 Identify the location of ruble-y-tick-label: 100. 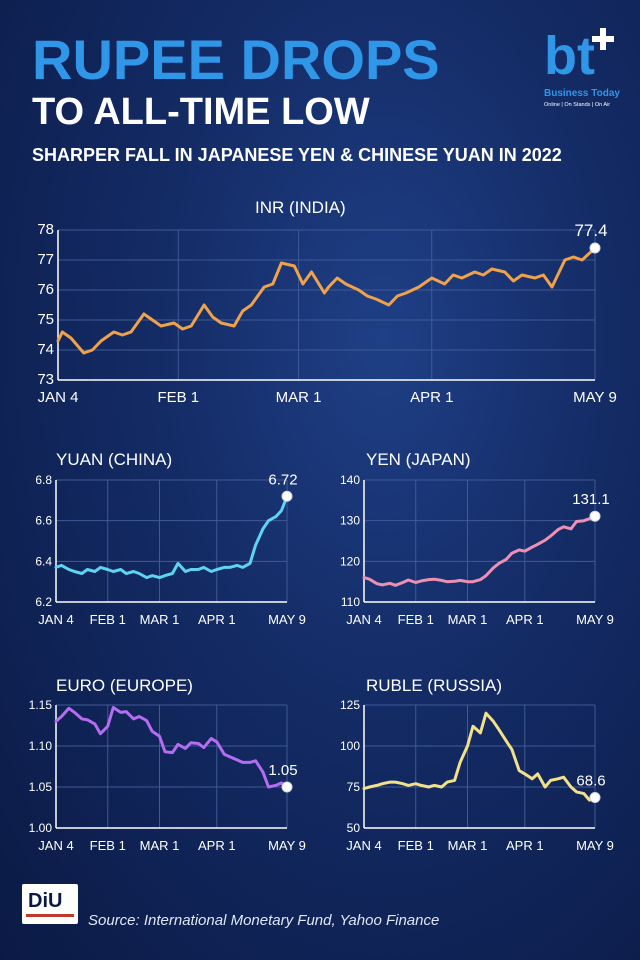
(350, 746).